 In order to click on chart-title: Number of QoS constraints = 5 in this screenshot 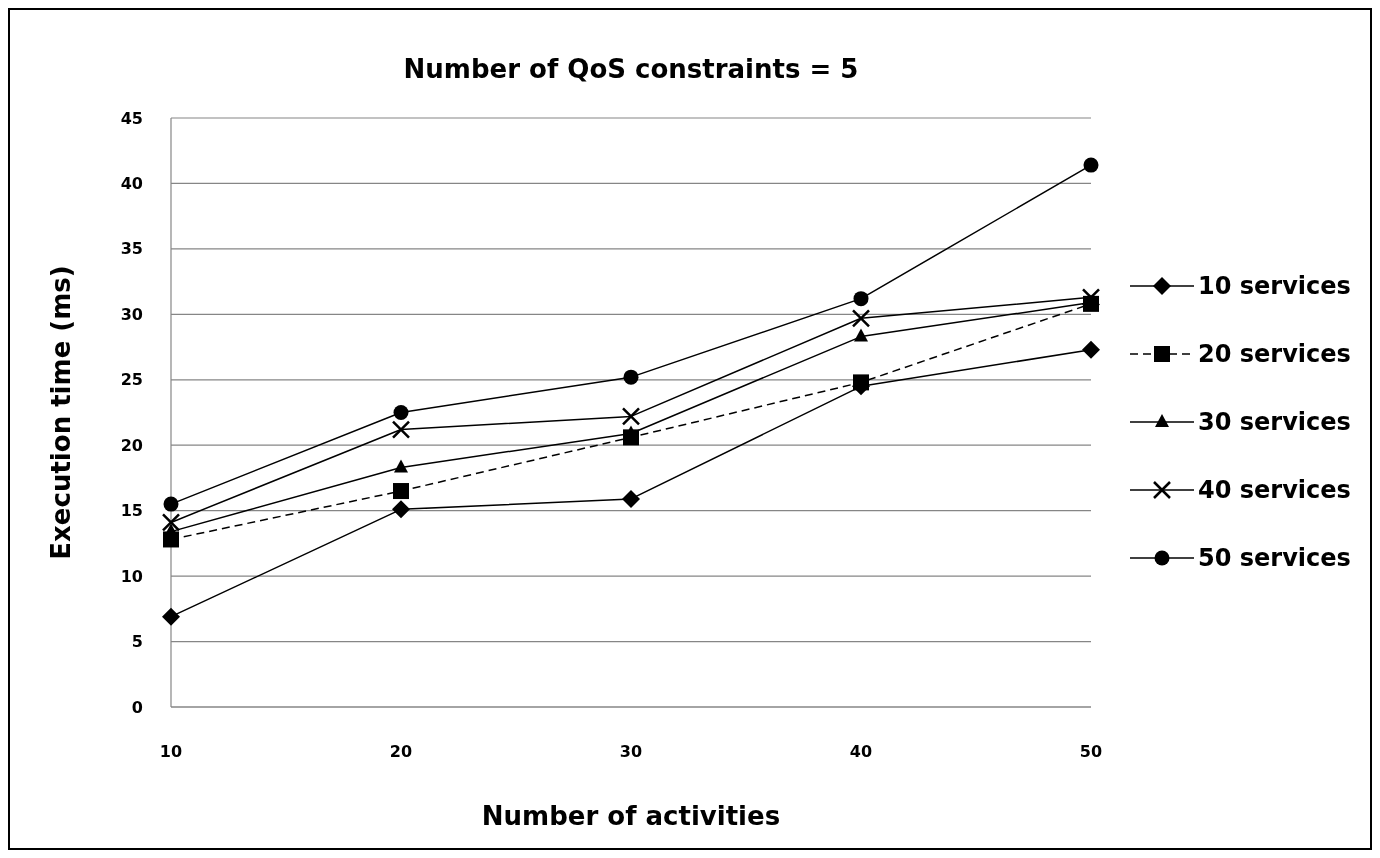, I will do `click(631, 69)`.